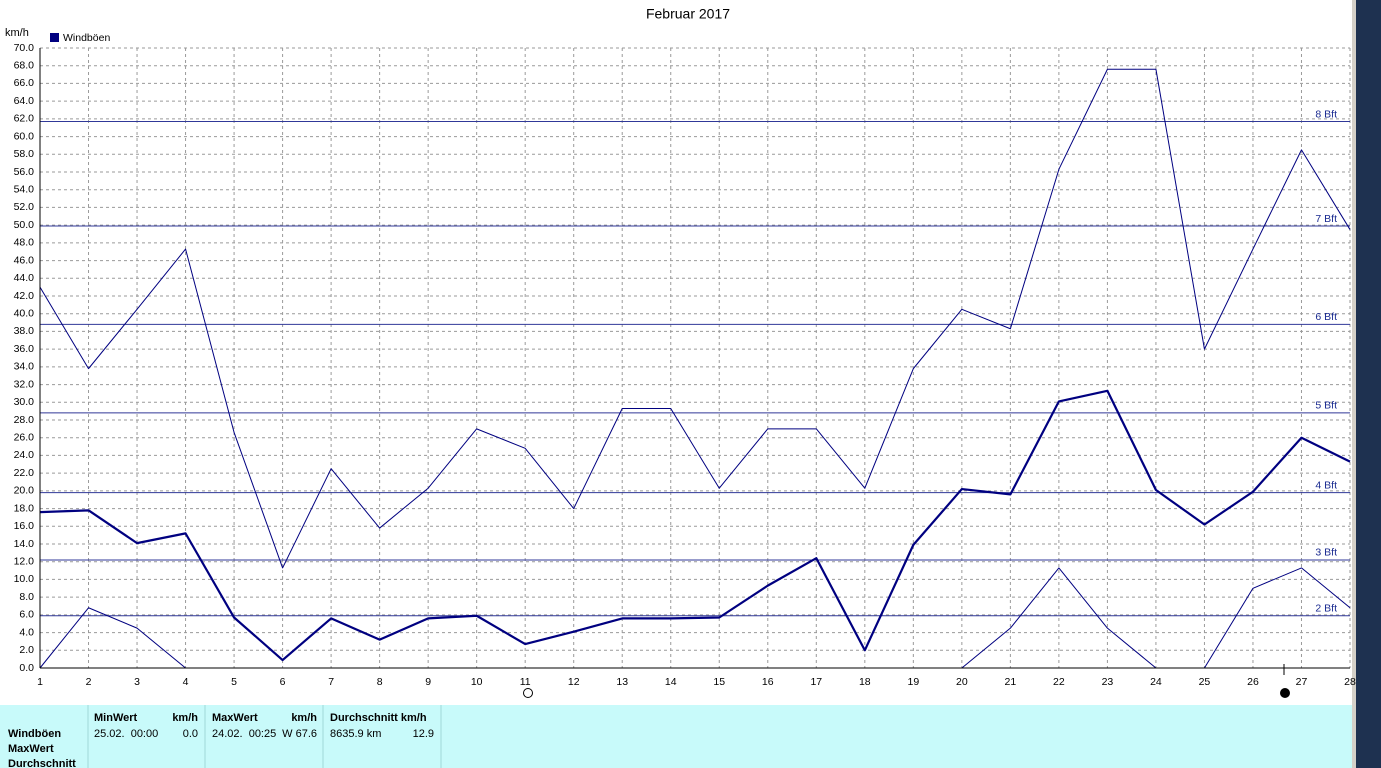  Describe the element at coordinates (1285, 693) in the screenshot. I see `moon-new` at that location.